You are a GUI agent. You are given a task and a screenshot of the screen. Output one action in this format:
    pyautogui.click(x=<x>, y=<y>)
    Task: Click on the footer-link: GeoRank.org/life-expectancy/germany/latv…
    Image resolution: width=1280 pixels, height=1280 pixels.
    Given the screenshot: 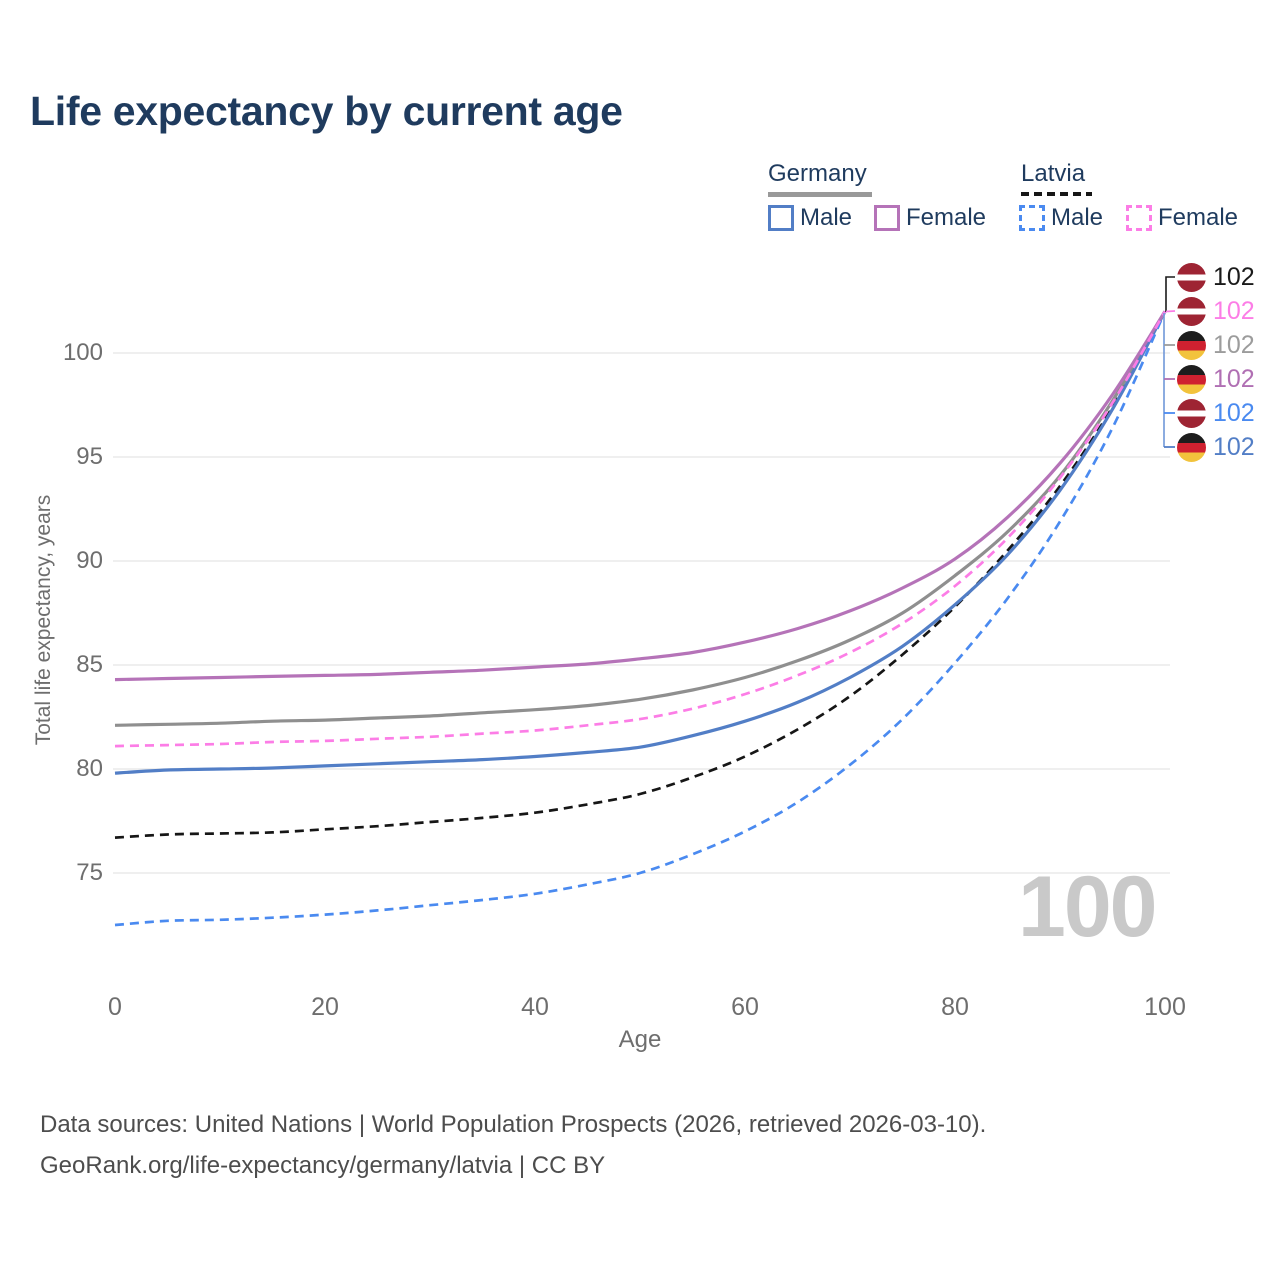 What is the action you would take?
    pyautogui.click(x=276, y=1165)
    